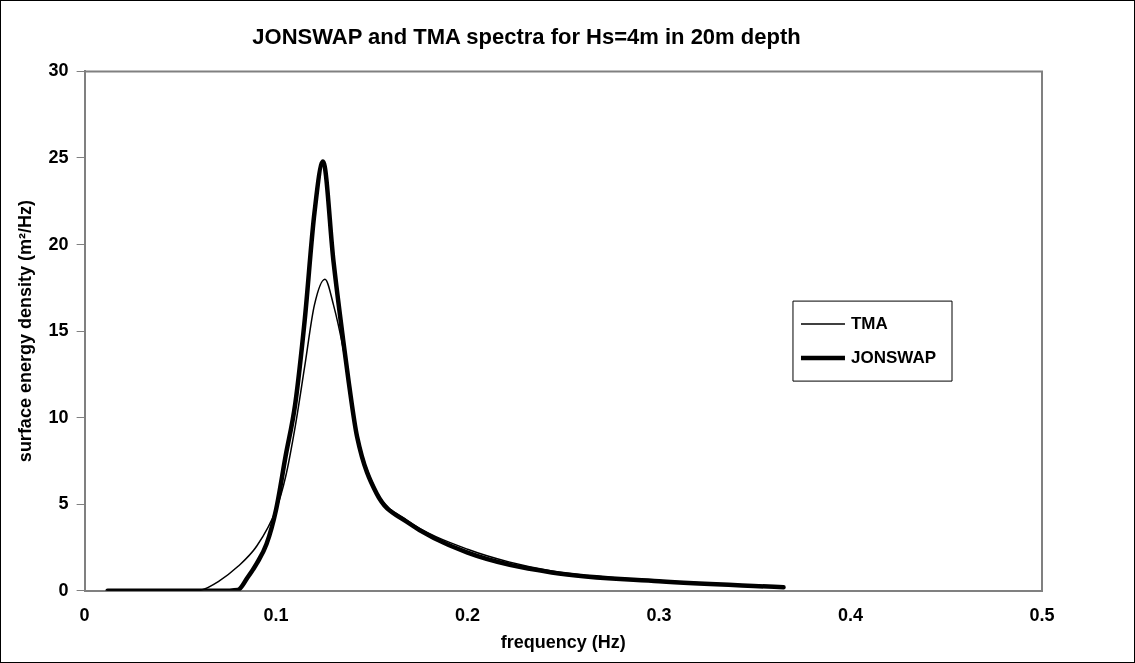 This screenshot has height=663, width=1135. What do you see at coordinates (526, 37) in the screenshot?
I see `chart-title: JONSWAP and TMA spectra for Hs=4m in 20m depth` at bounding box center [526, 37].